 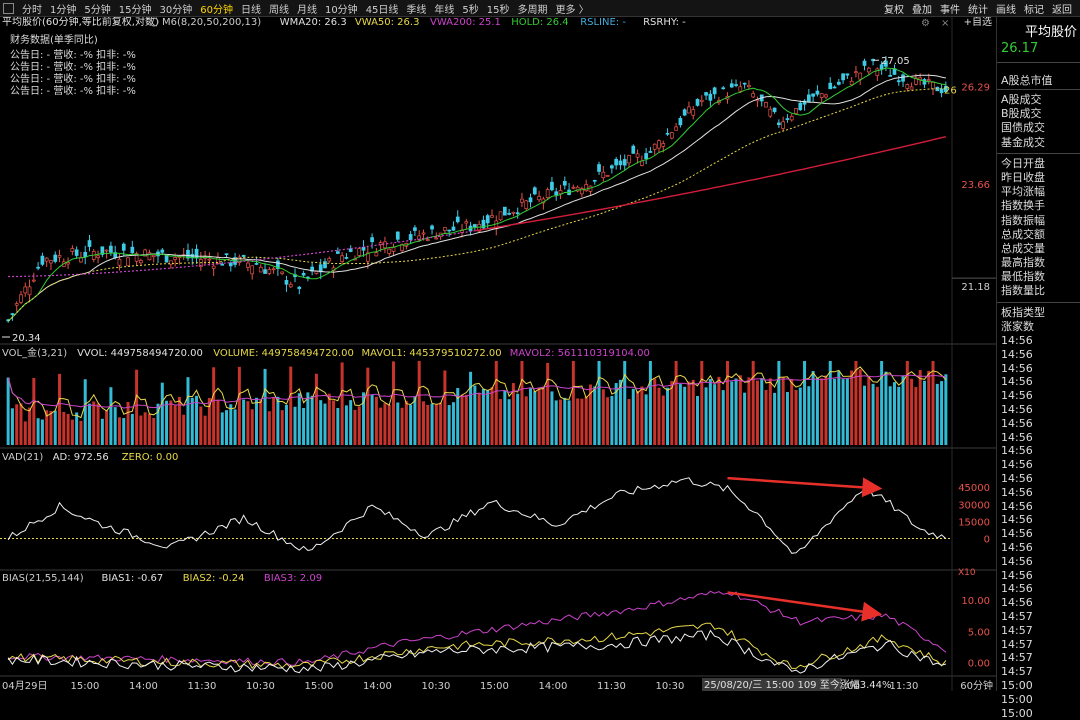 I want to click on timeframe-tab: 周线, so click(x=278, y=10).